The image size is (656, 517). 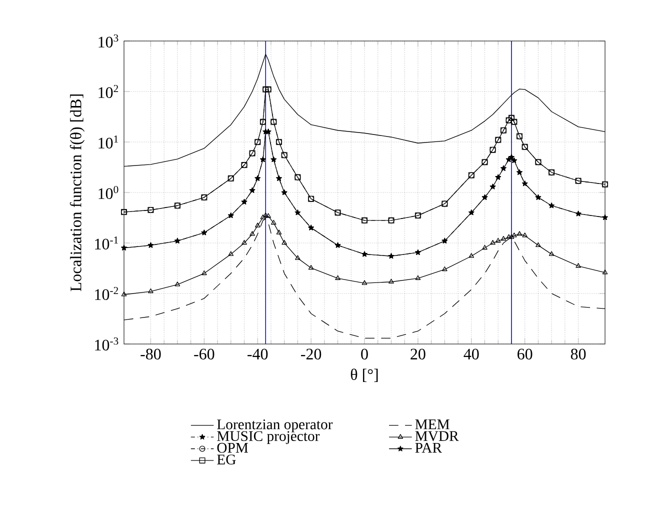 What do you see at coordinates (471, 354) in the screenshot?
I see `x-tick-label: 40` at bounding box center [471, 354].